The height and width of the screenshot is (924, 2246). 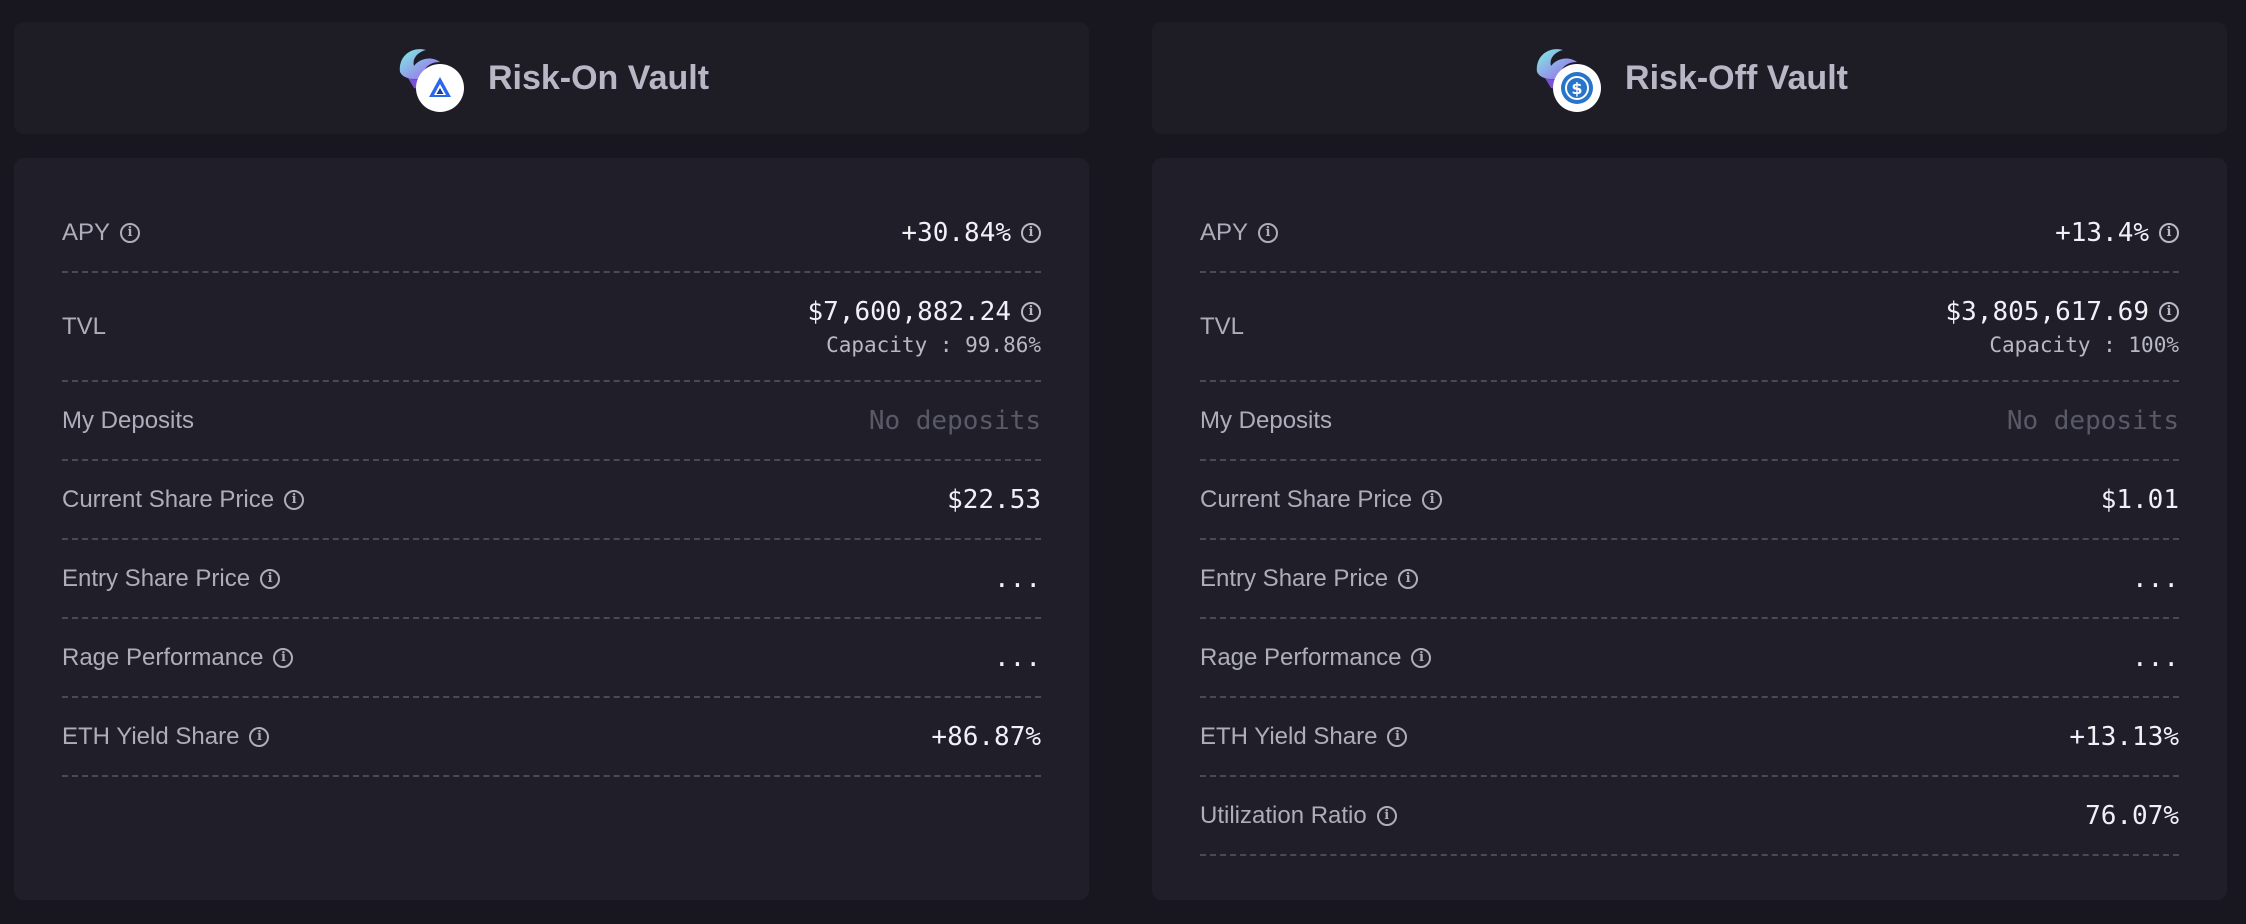 I want to click on current-share-price-row: Current Share Price i $22.53, so click(x=551, y=500).